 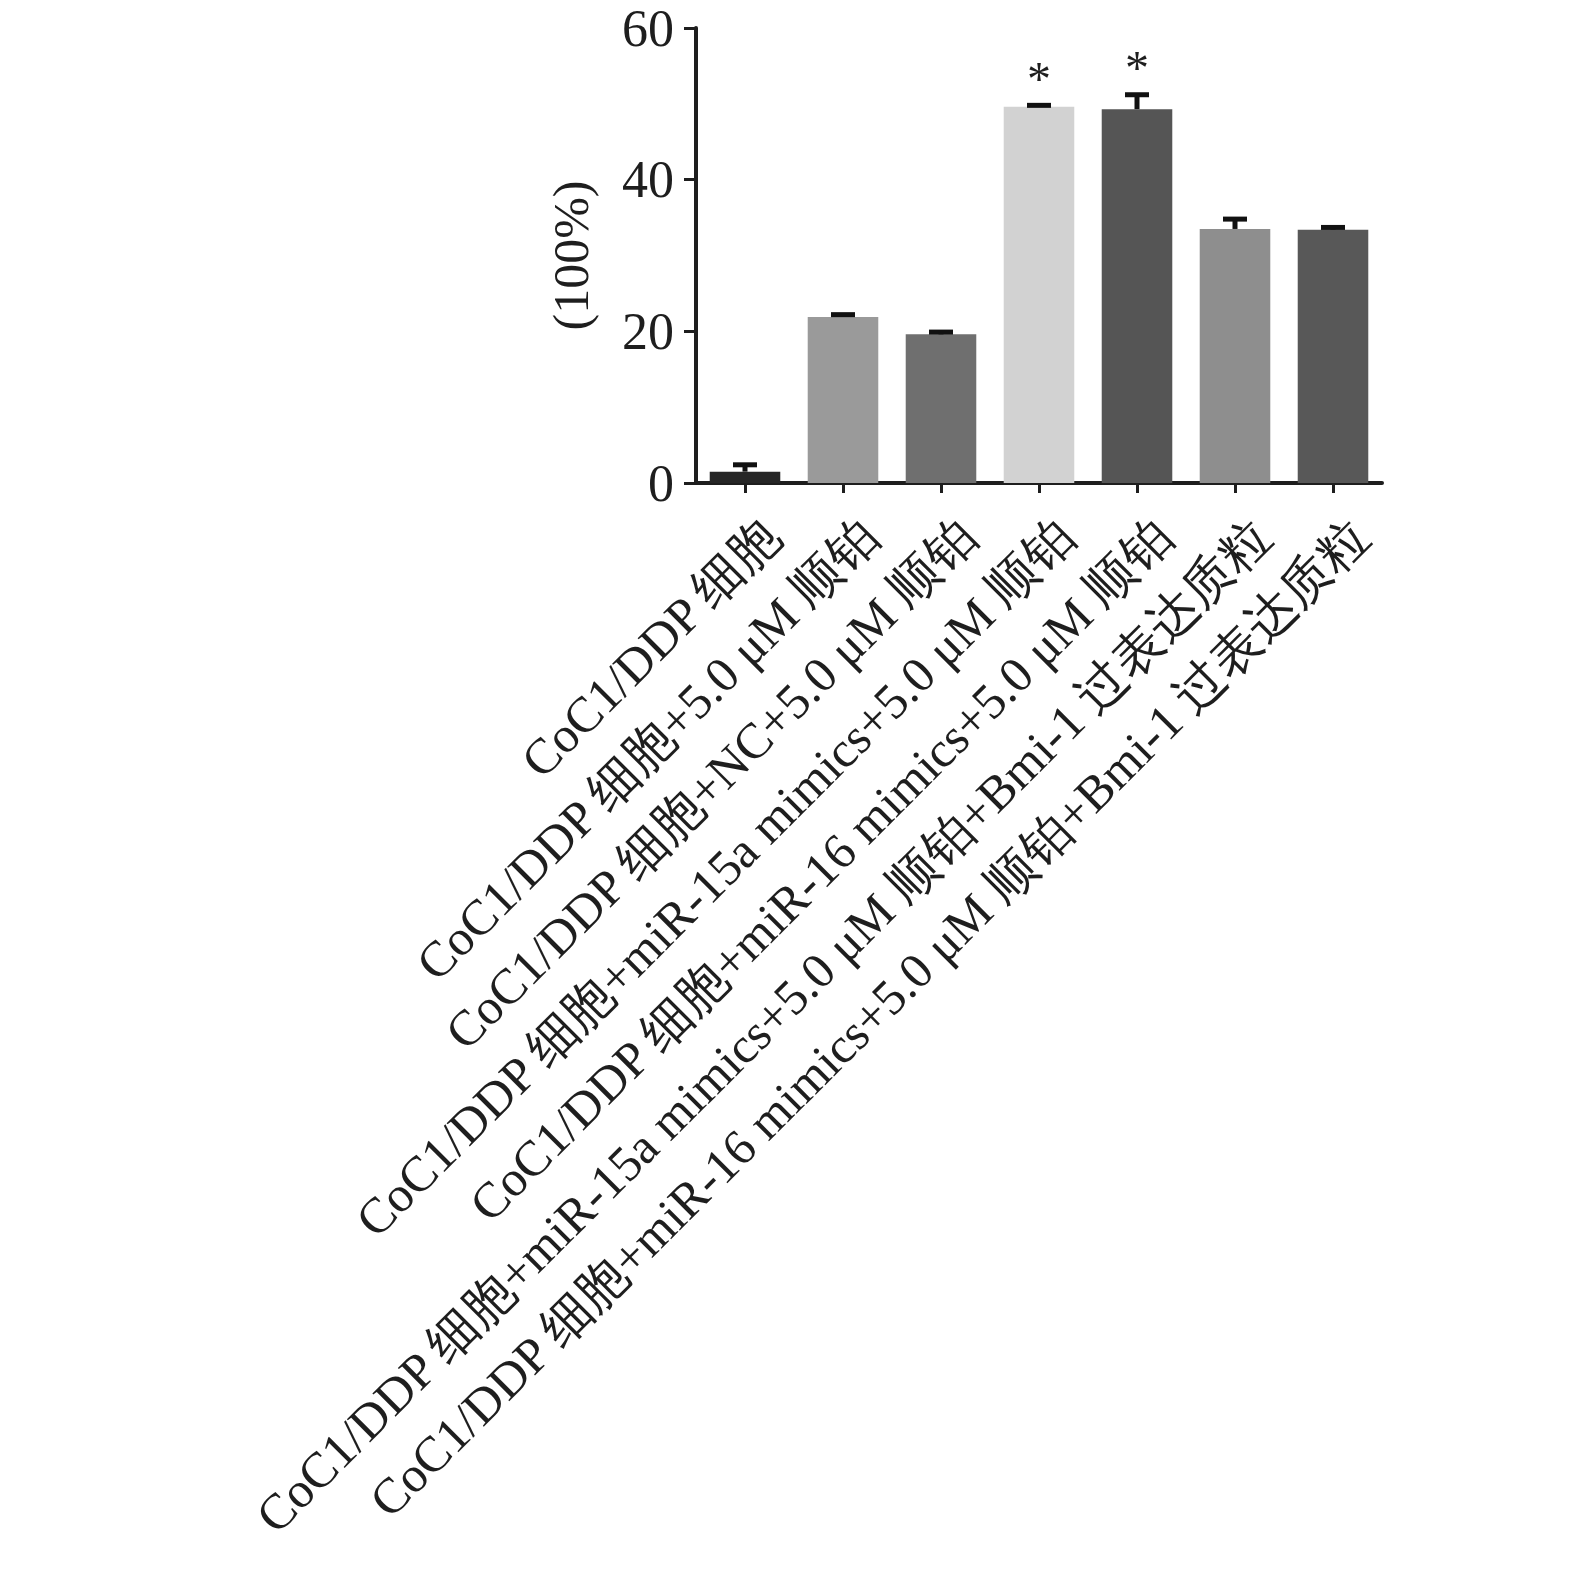 I want to click on y-tick-label: 20, so click(x=648, y=331).